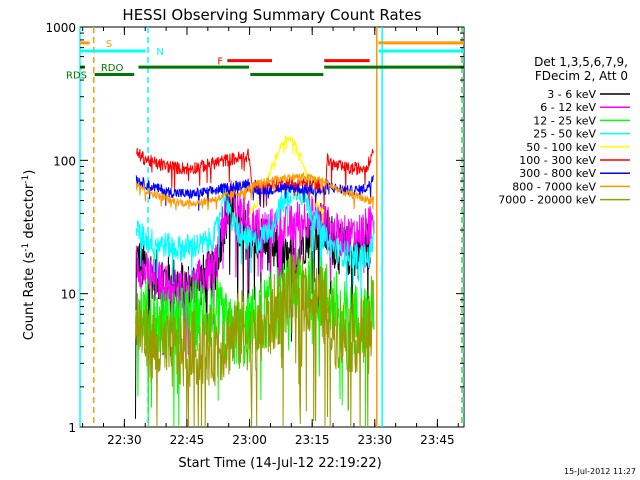 The height and width of the screenshot is (480, 640). Describe the element at coordinates (581, 76) in the screenshot. I see `legend-header-line2: FDecim 2, Att 0` at that location.